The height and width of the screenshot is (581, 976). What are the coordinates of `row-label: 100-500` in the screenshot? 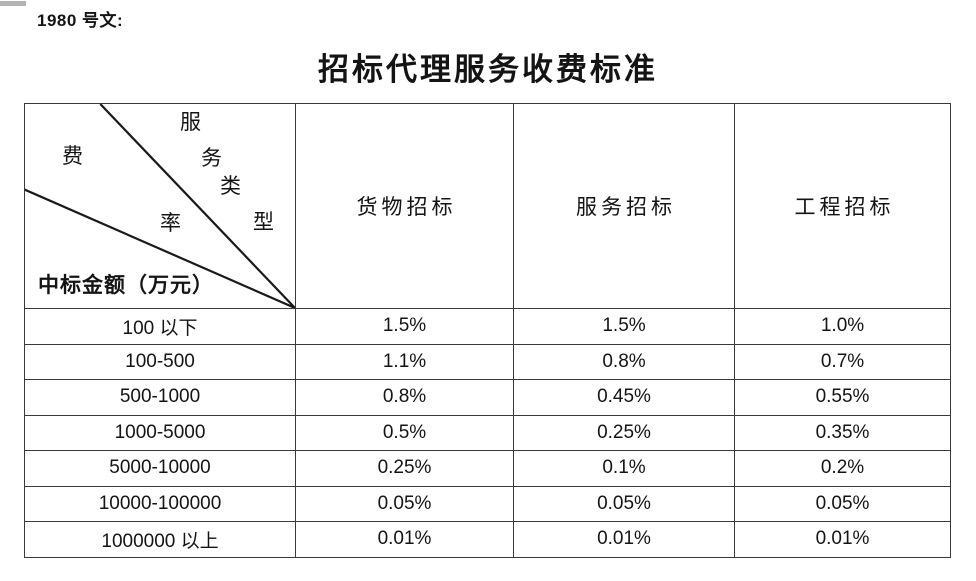 It's located at (160, 362).